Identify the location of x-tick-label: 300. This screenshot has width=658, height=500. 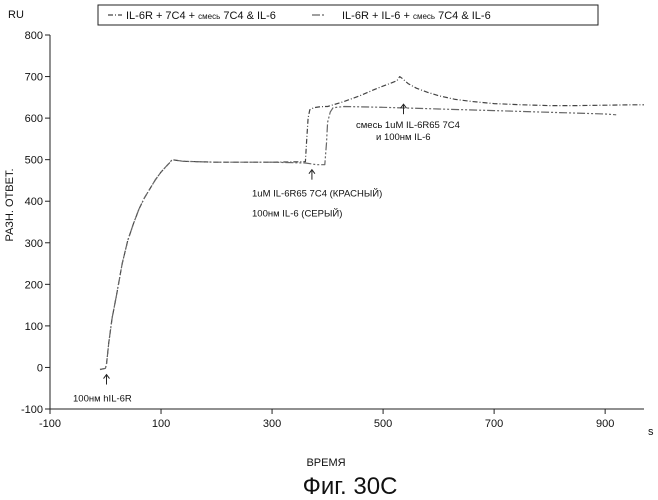
(272, 424).